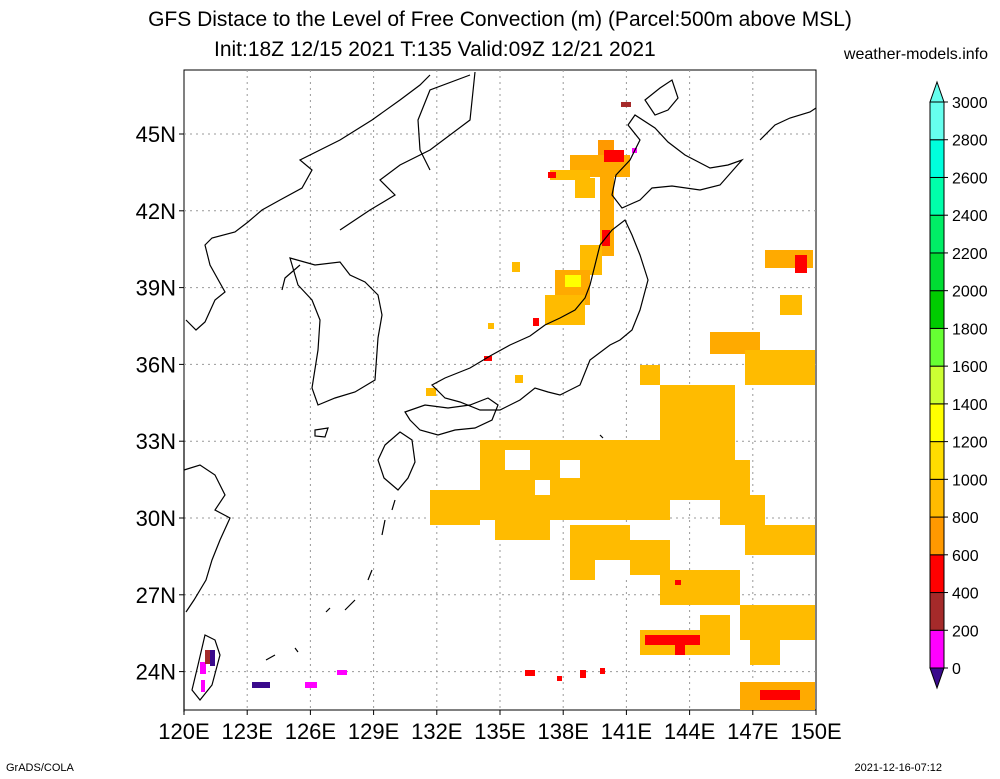 Image resolution: width=1000 pixels, height=779 pixels. What do you see at coordinates (156, 518) in the screenshot?
I see `lat-tick-label: 30N` at bounding box center [156, 518].